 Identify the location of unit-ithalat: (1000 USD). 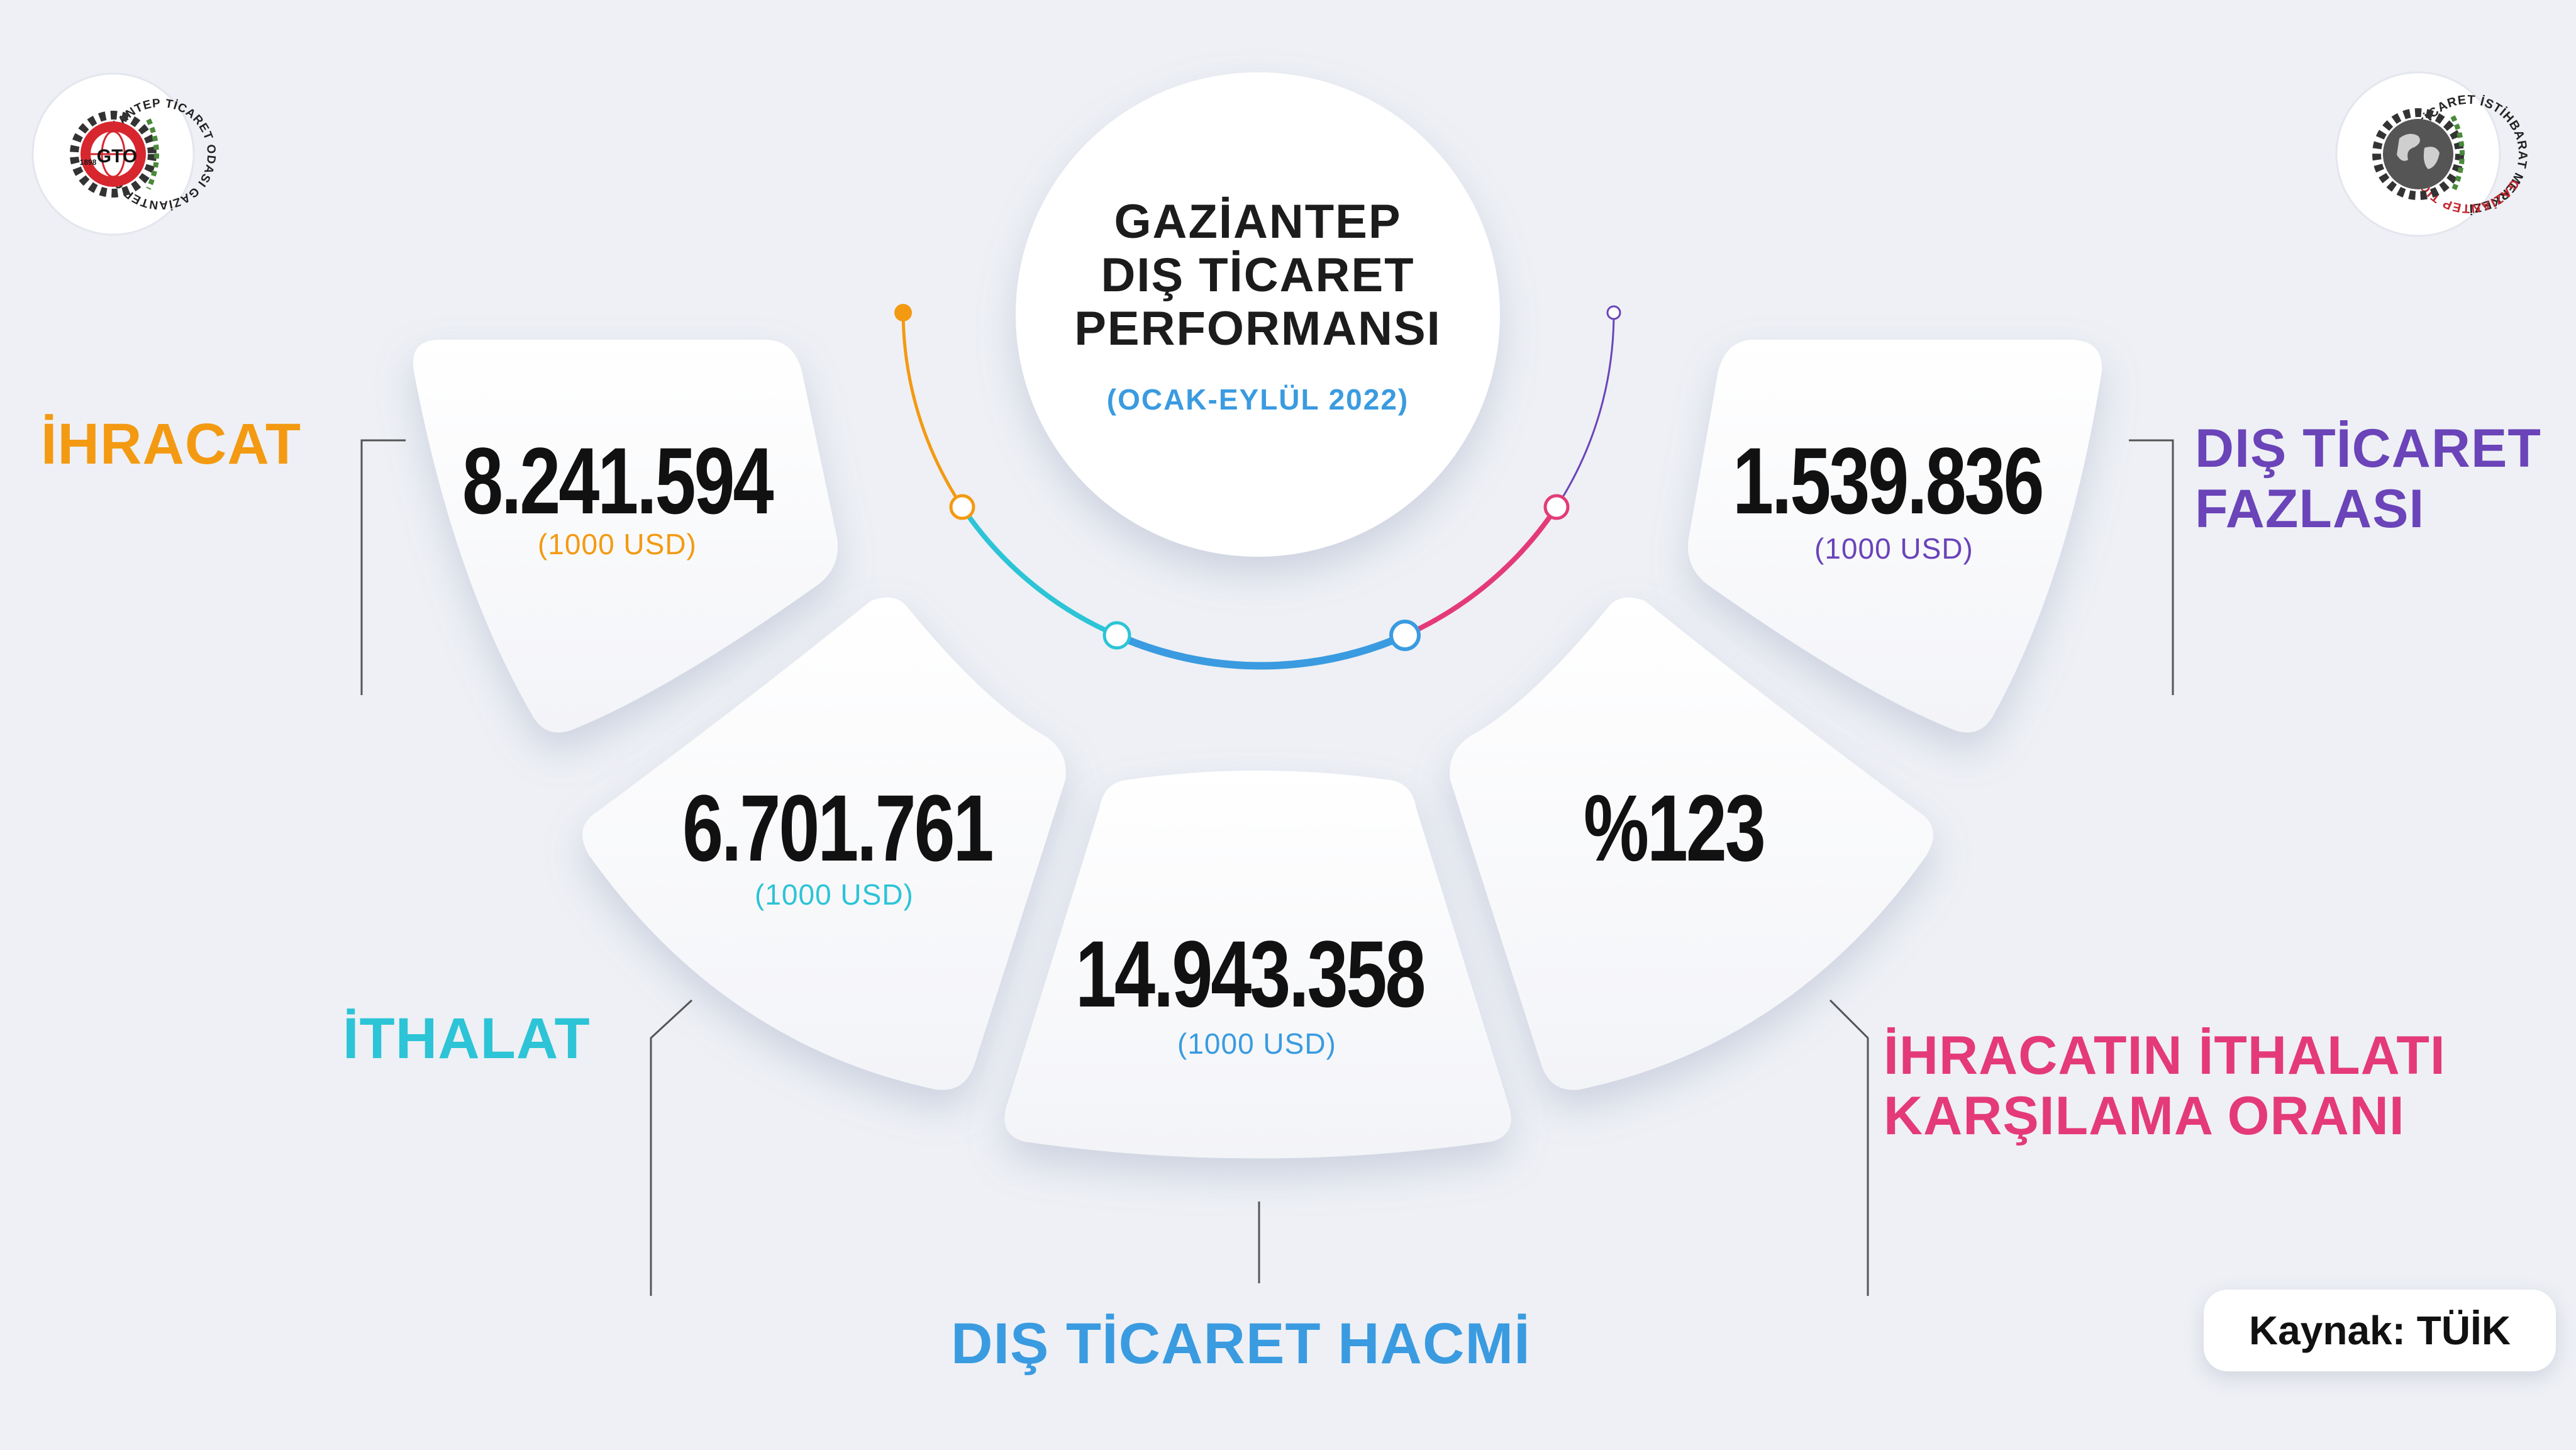
(834, 894).